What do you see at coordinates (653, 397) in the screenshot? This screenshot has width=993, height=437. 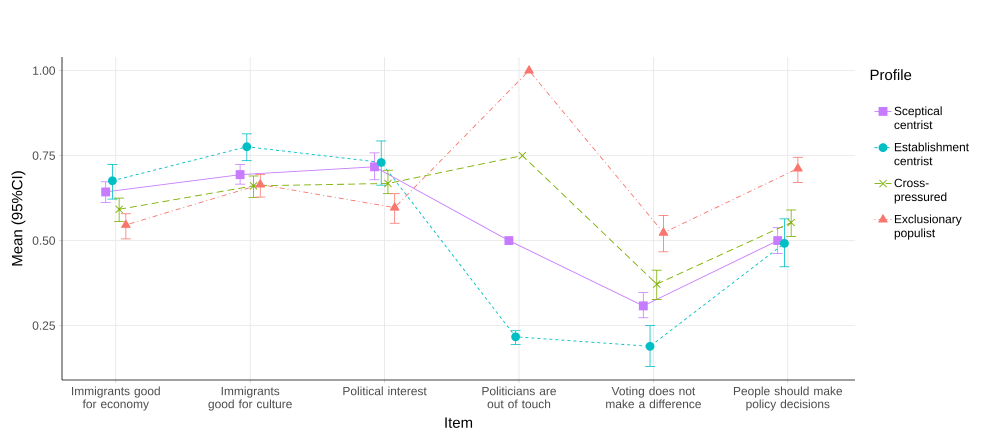 I see `x-tick-label: Voting does not make a difference` at bounding box center [653, 397].